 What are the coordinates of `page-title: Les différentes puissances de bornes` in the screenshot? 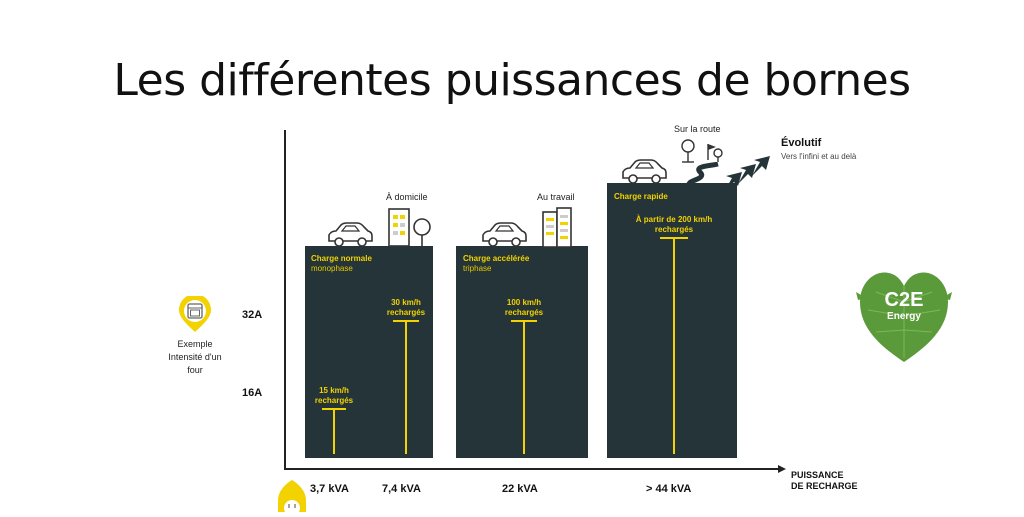 It's located at (512, 81).